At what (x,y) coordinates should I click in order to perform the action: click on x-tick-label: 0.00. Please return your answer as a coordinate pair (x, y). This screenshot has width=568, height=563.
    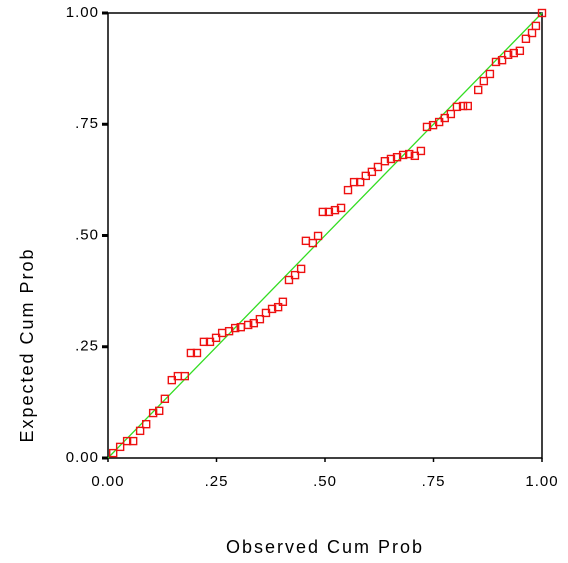
    Looking at the image, I should click on (107, 481).